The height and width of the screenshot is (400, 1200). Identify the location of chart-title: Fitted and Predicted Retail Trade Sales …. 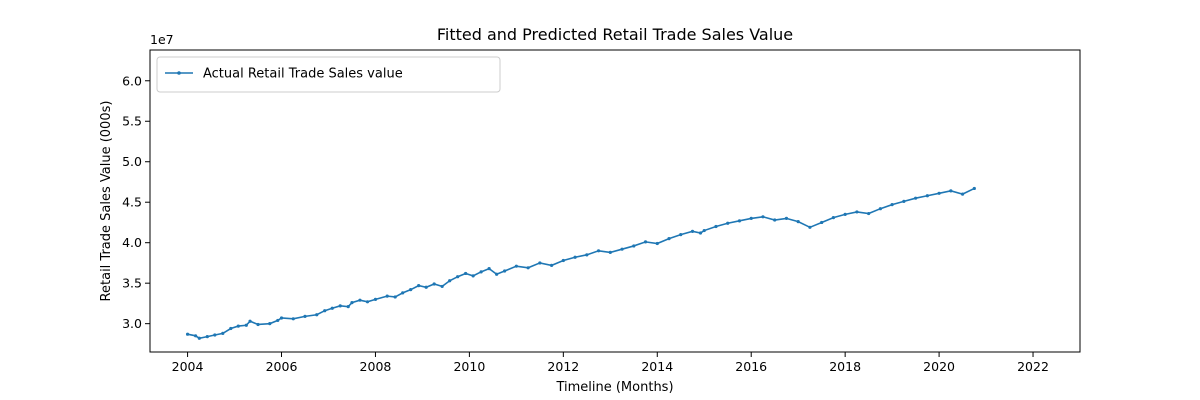
(615, 34).